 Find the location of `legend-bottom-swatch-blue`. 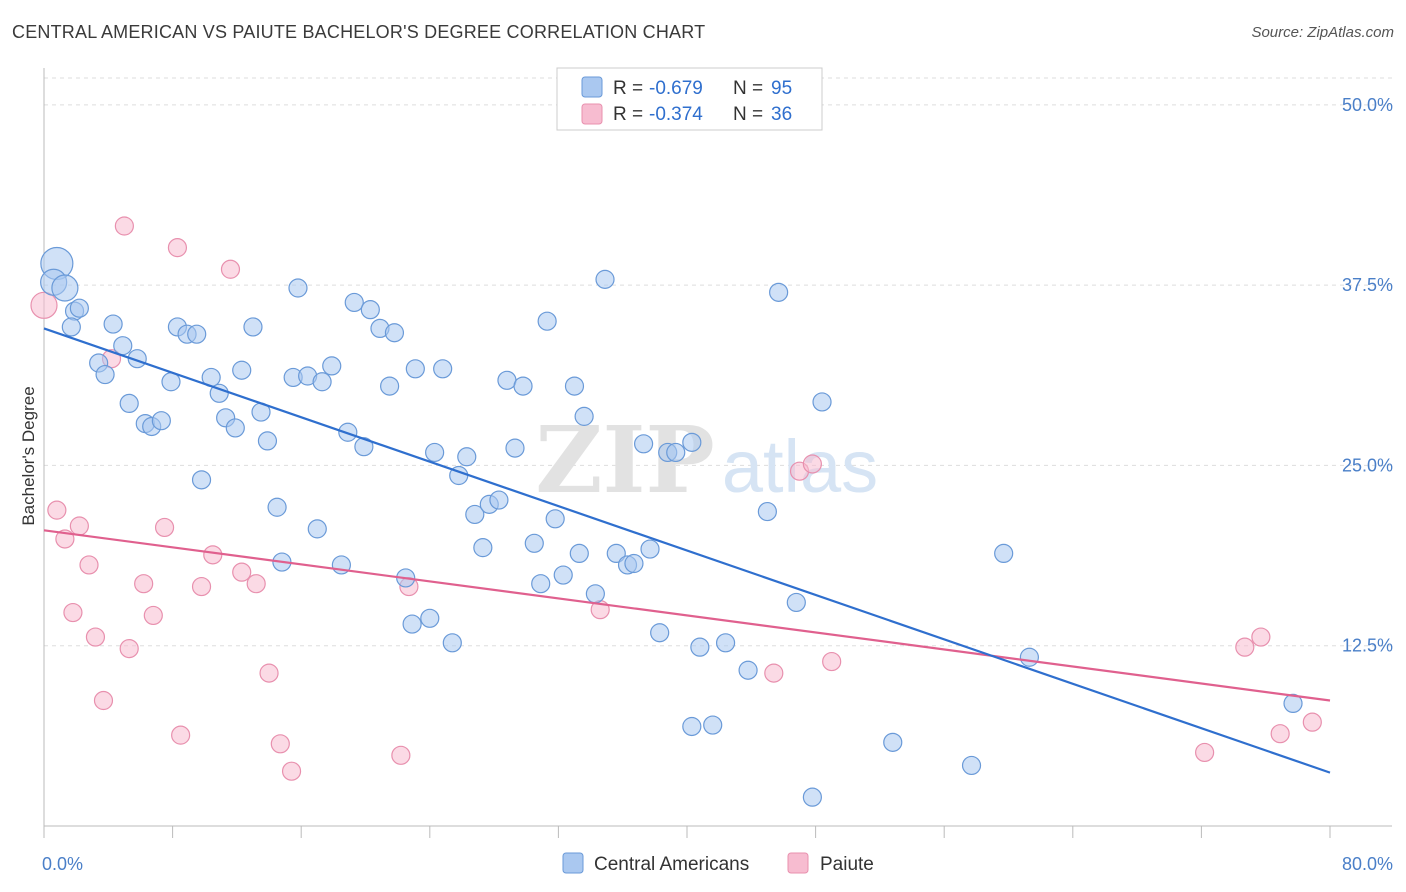

legend-bottom-swatch-blue is located at coordinates (573, 863).